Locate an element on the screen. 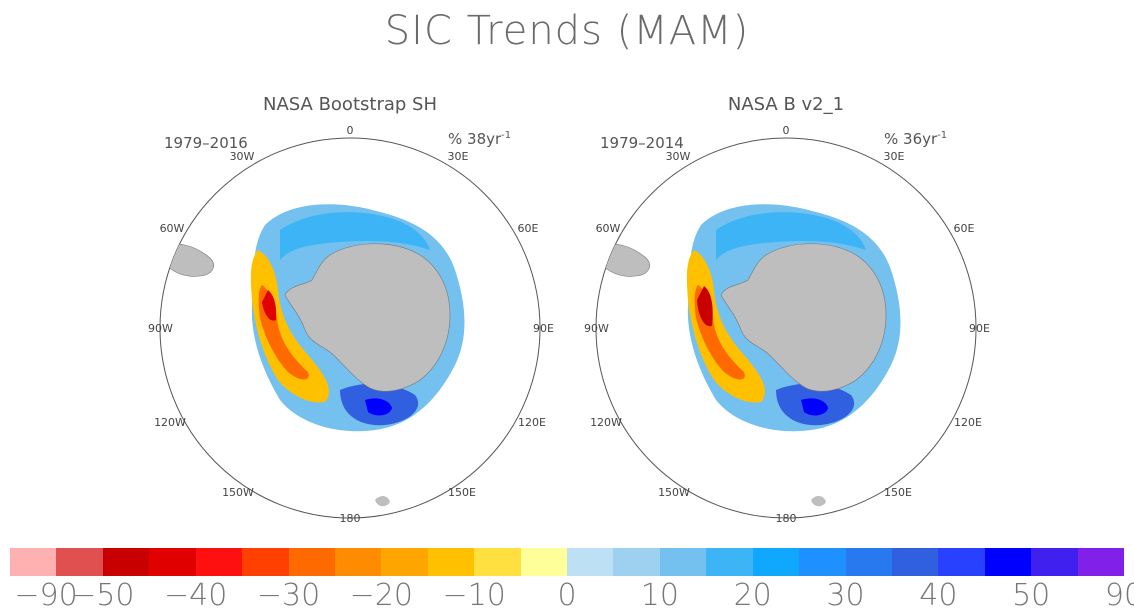  colorbar is located at coordinates (567, 562).